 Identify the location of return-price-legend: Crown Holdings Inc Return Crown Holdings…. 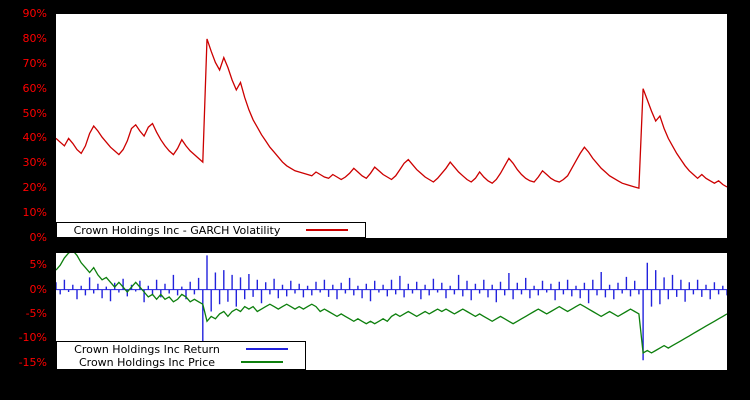
(181, 355).